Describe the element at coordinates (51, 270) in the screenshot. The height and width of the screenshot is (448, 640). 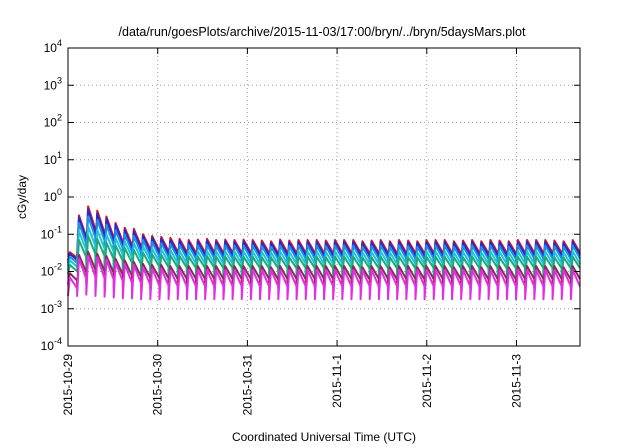
I see `y-tick-label: 10⁻²` at that location.